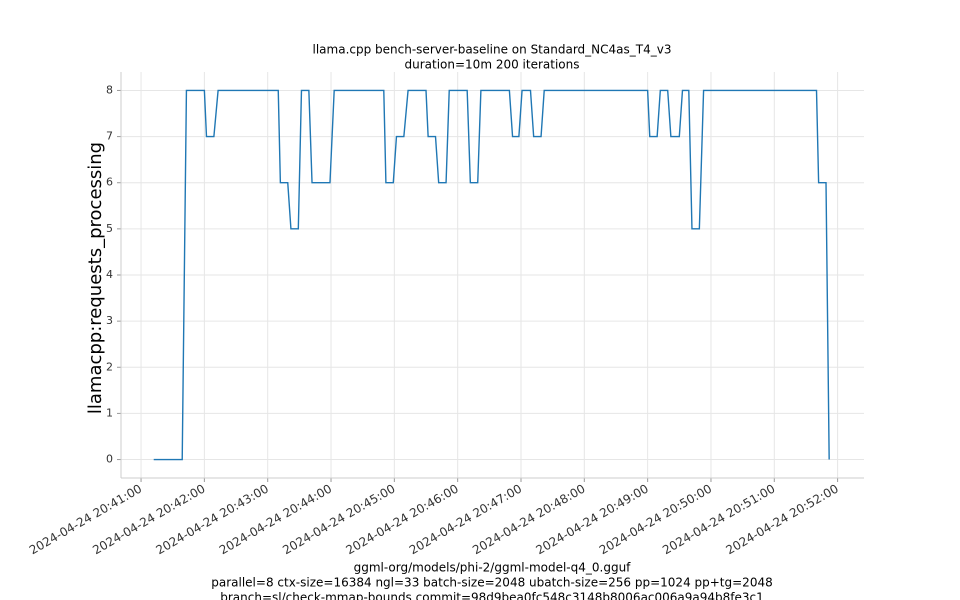  I want to click on x-tick-label: 2024-04-24 20:46:00, so click(402, 520).